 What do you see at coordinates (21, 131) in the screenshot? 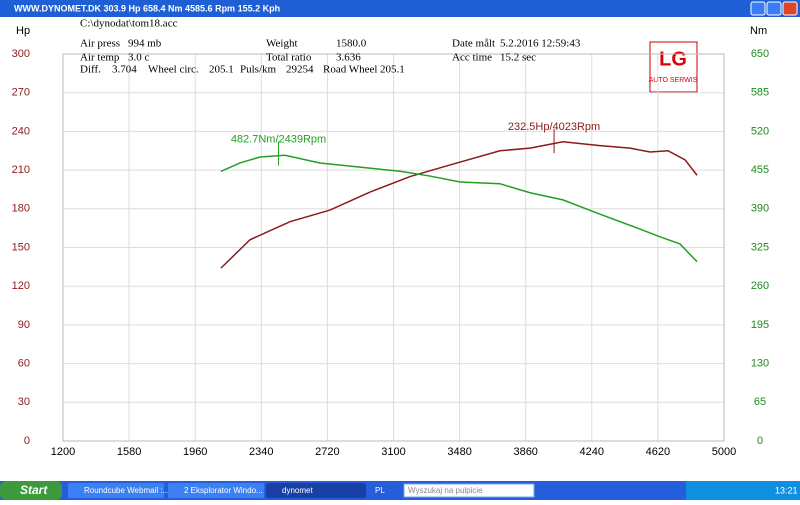
I see `y-tick-label: 240` at bounding box center [21, 131].